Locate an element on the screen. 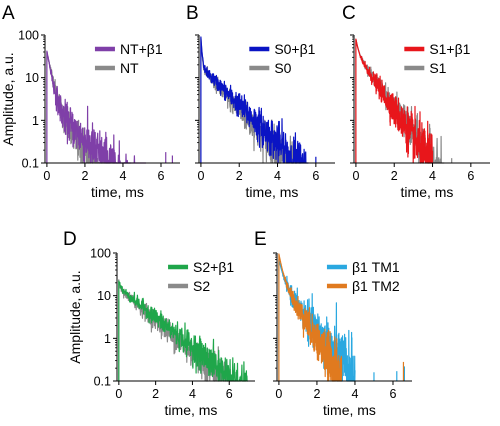 Image resolution: width=500 pixels, height=426 pixels. panel-a-xtick-label: 6 is located at coordinates (161, 176).